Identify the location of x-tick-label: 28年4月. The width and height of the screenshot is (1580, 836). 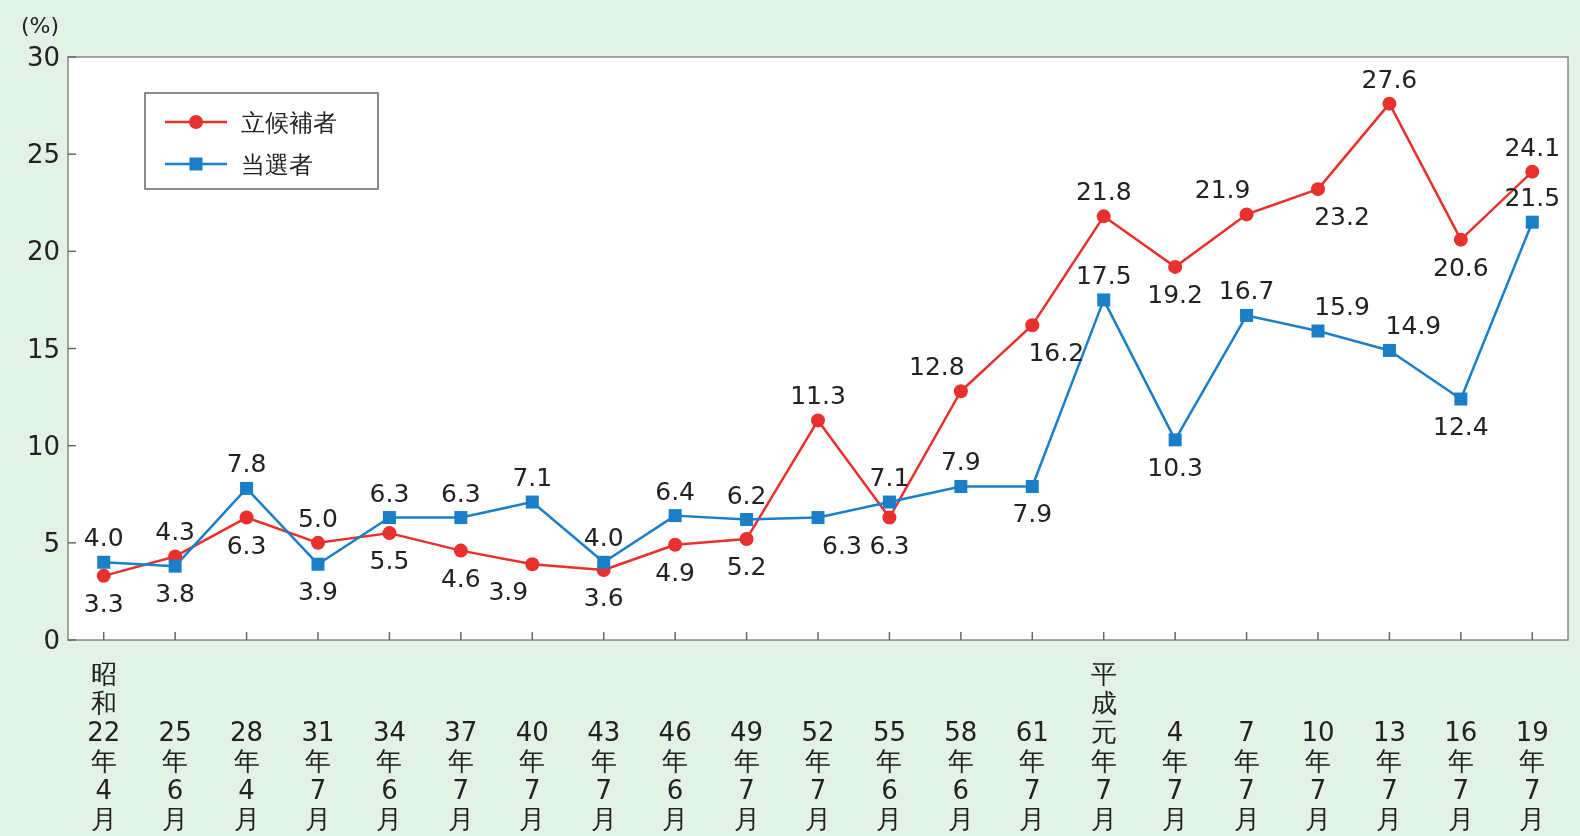
(247, 775).